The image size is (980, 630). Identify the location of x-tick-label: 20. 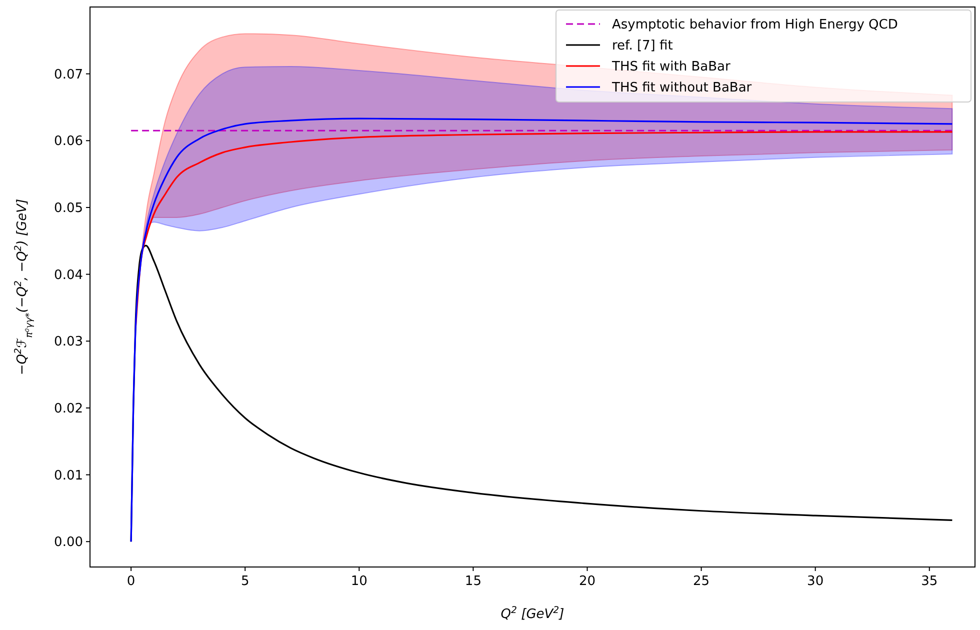
(587, 581).